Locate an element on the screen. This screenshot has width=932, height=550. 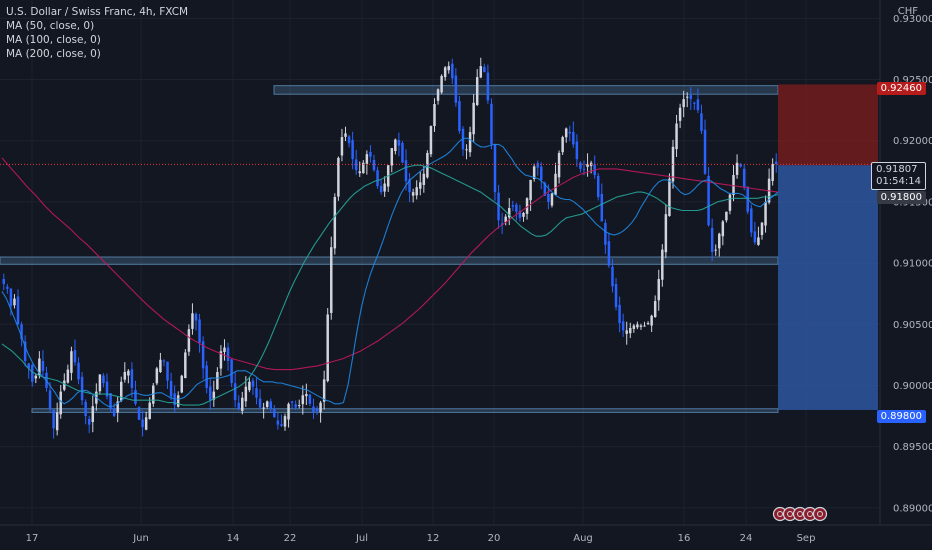
time-tick-label: Jul is located at coordinates (361, 538).